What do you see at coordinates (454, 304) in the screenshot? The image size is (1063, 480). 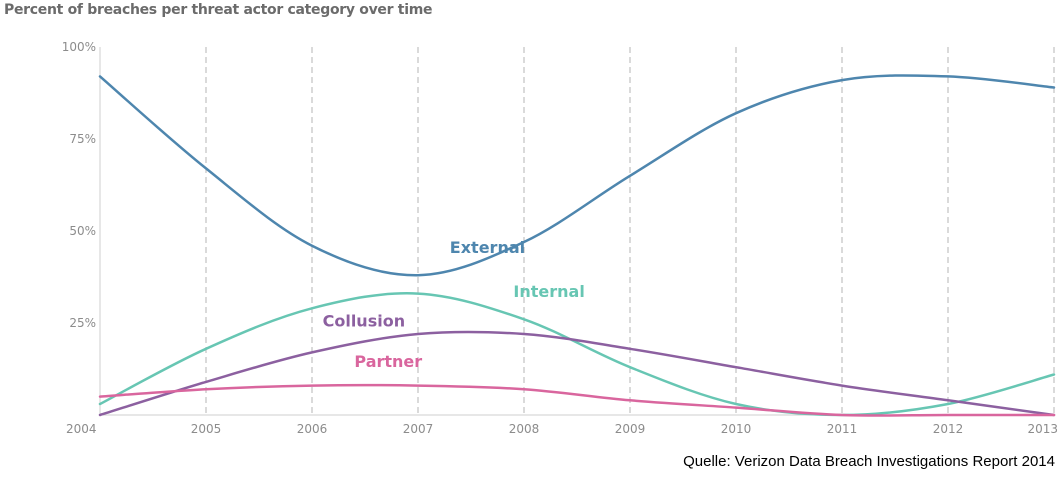 I see `series-labels: External Internal Collusion Partner` at bounding box center [454, 304].